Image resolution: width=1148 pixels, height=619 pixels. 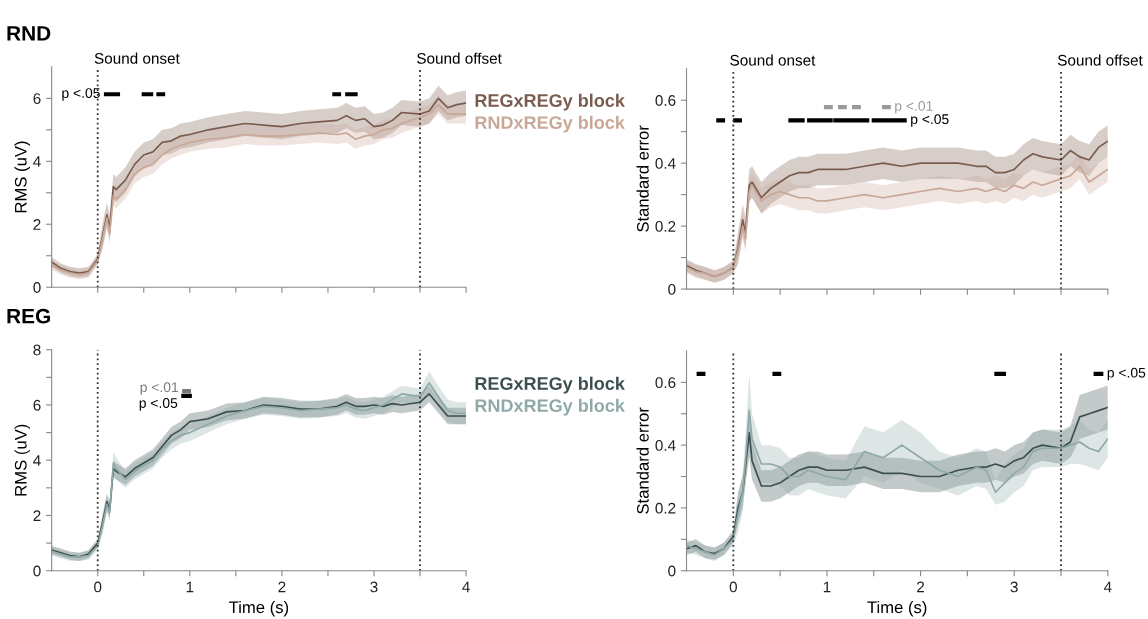 What do you see at coordinates (29, 33) in the screenshot?
I see `chart-title: RND` at bounding box center [29, 33].